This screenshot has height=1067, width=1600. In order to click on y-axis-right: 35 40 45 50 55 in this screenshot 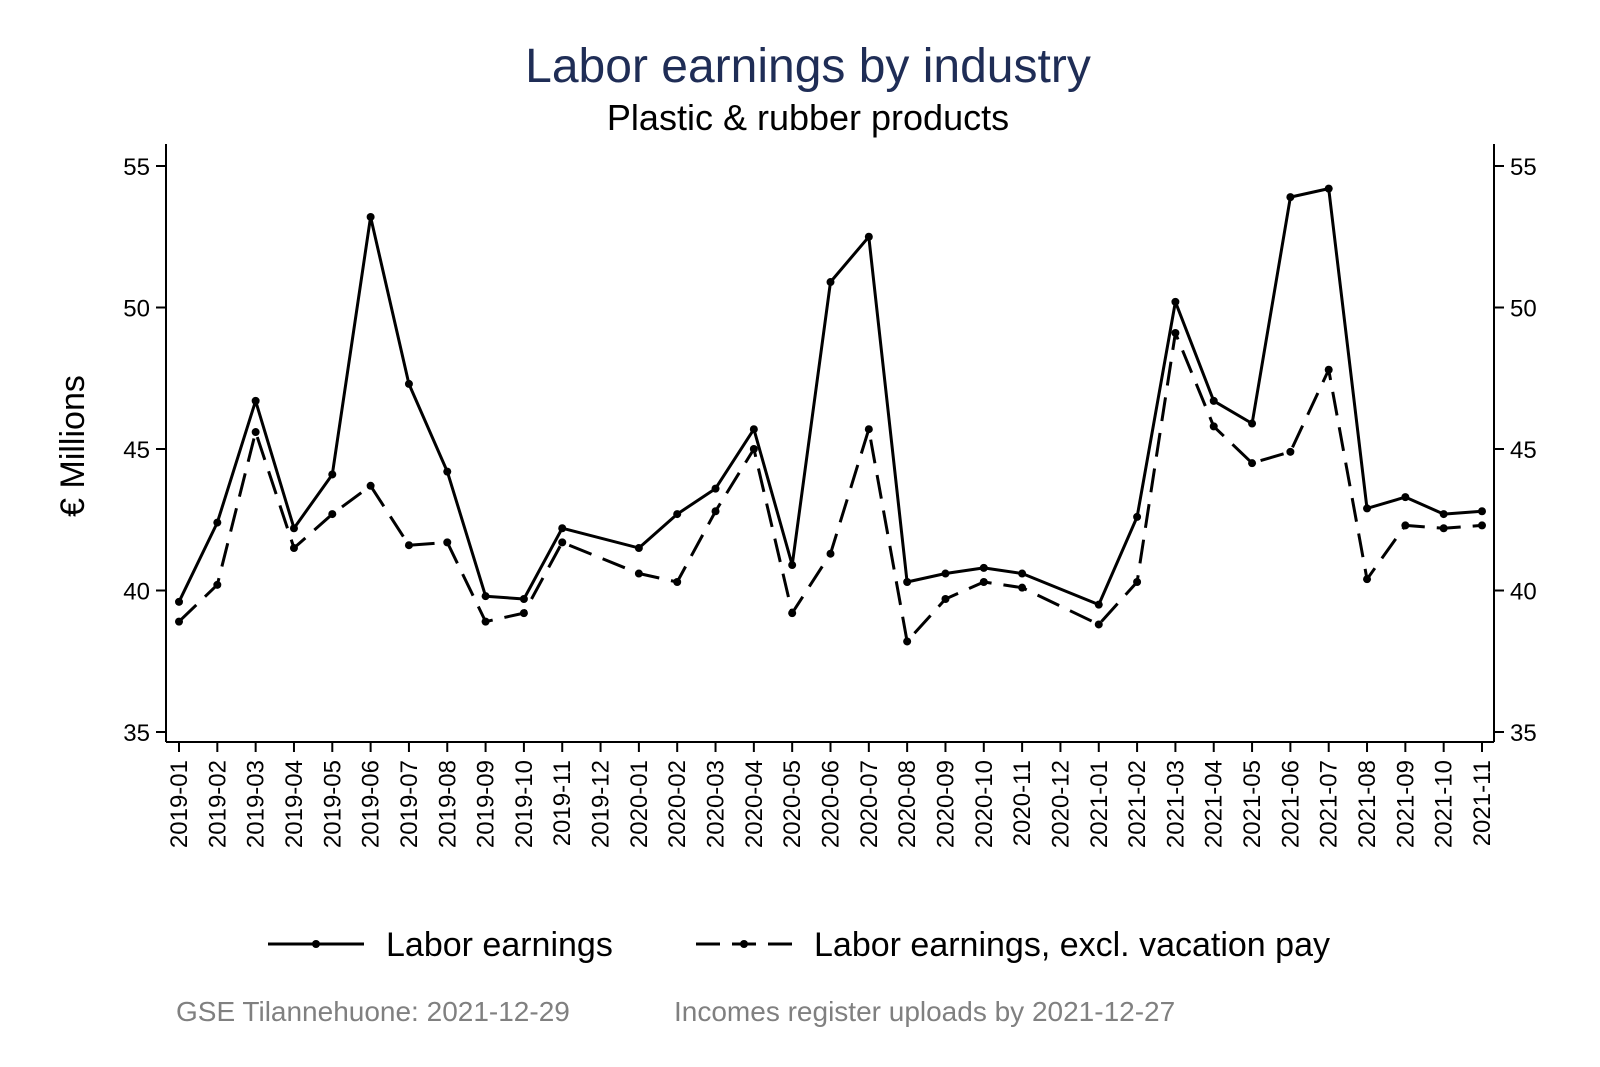, I will do `click(1515, 450)`.